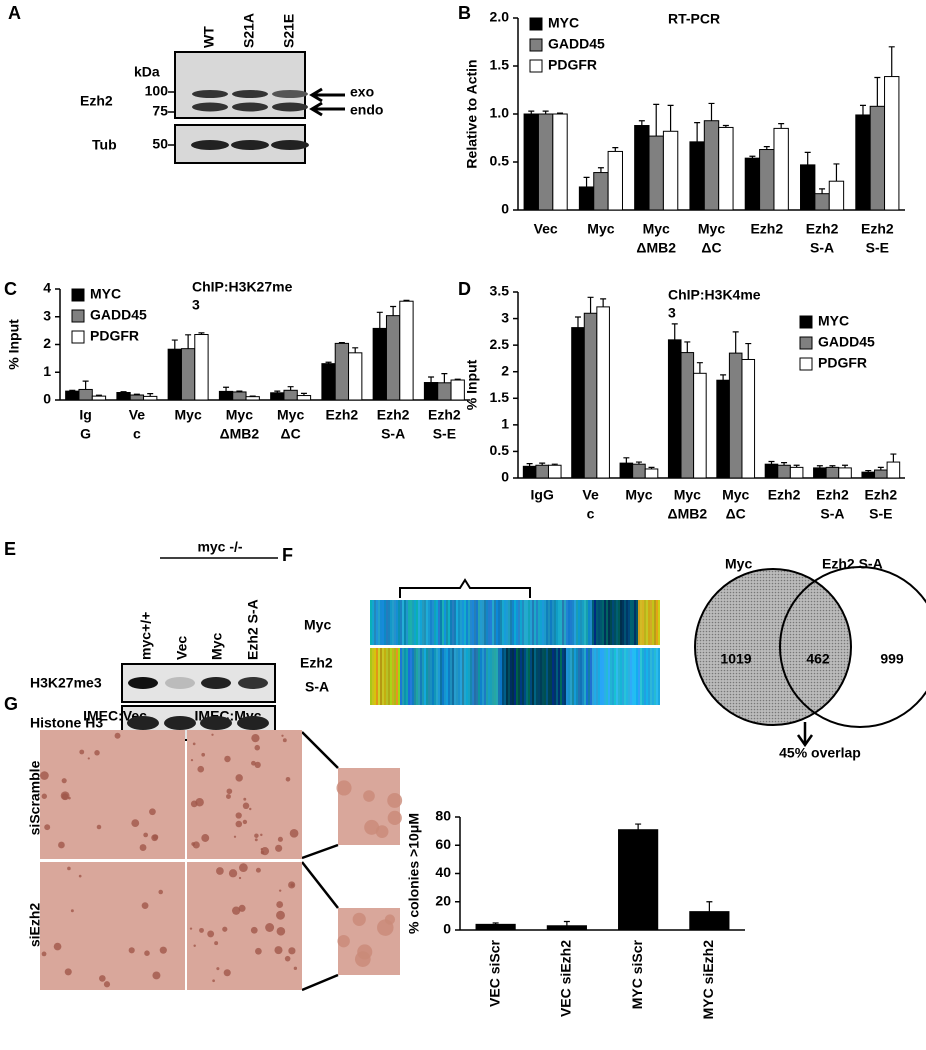  What do you see at coordinates (505, 370) in the screenshot?
I see `y-tick-label: 2` at bounding box center [505, 370].